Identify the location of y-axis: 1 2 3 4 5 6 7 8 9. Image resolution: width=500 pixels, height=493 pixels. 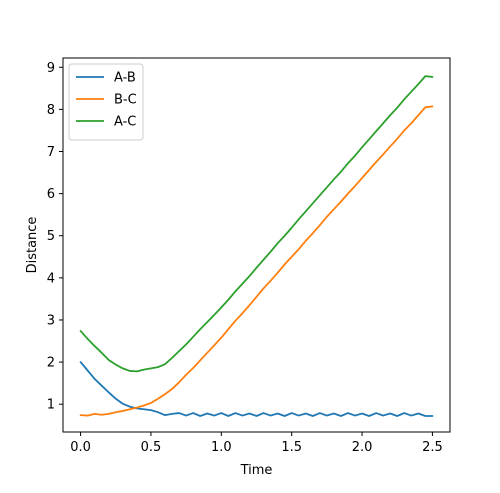
(55, 237).